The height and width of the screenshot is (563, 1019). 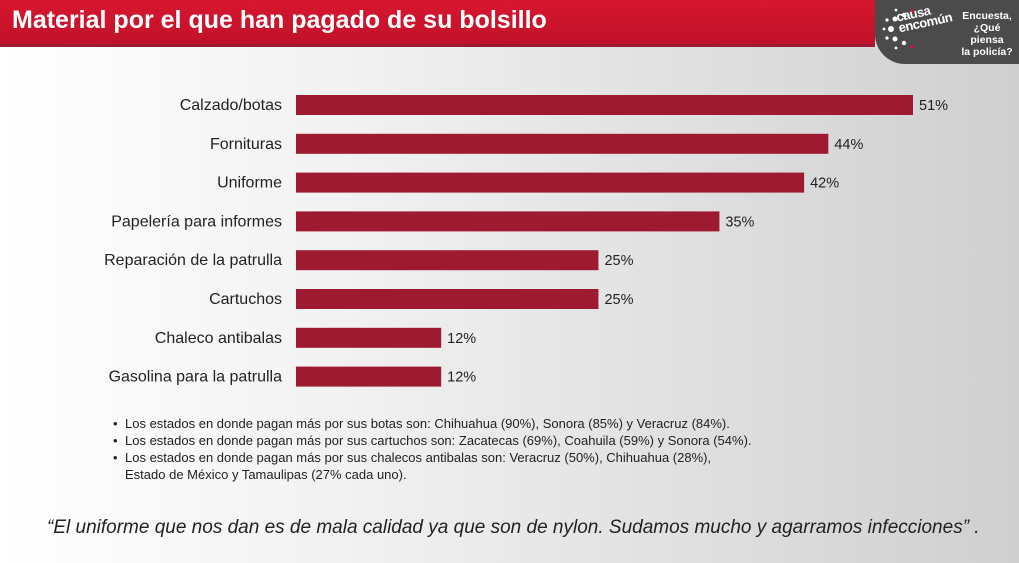 What do you see at coordinates (245, 299) in the screenshot?
I see `category-label: Cartuchos` at bounding box center [245, 299].